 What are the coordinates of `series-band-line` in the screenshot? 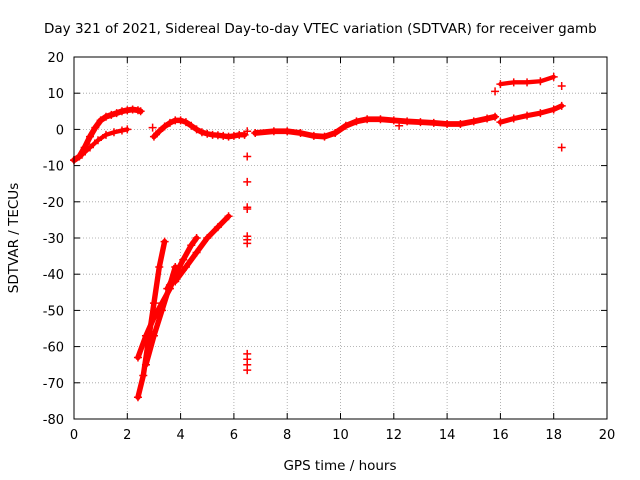 It's located at (202, 249).